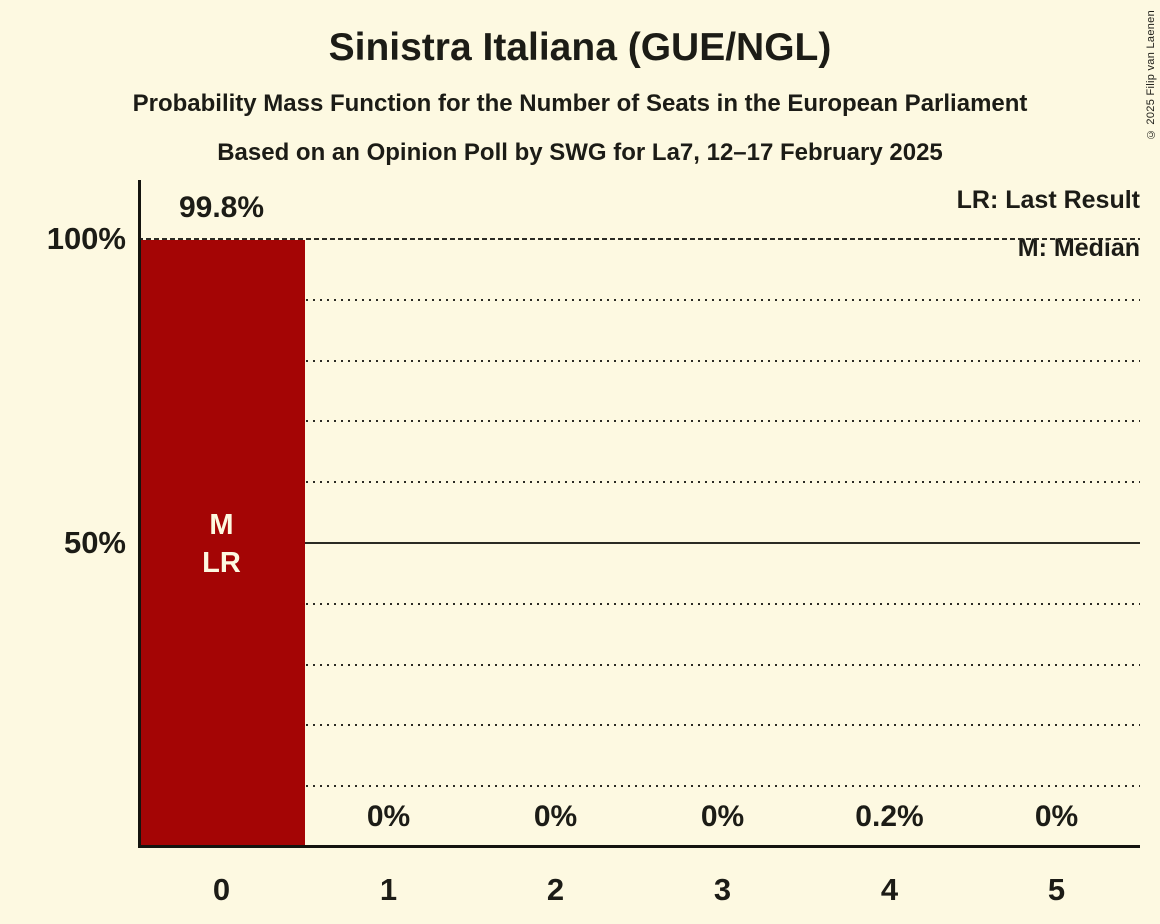 This screenshot has width=1160, height=924. What do you see at coordinates (639, 786) in the screenshot?
I see `gridline-10pct` at bounding box center [639, 786].